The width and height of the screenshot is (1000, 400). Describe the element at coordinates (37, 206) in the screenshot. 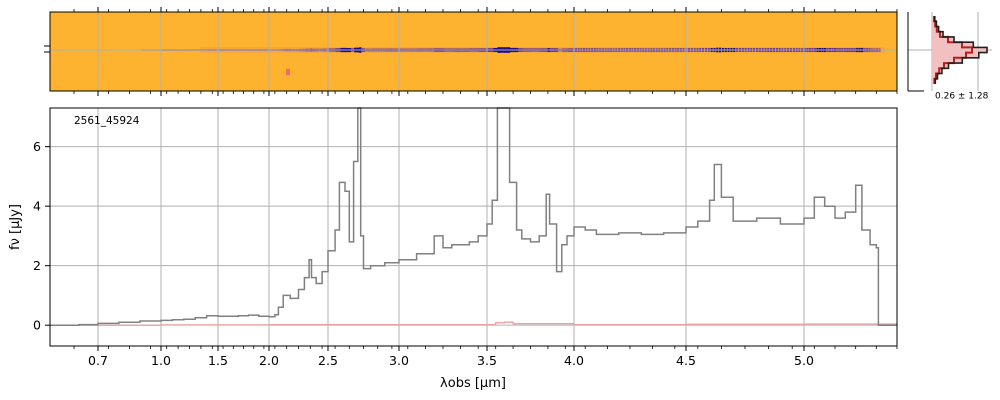

I see `y-tick-label: 4` at that location.